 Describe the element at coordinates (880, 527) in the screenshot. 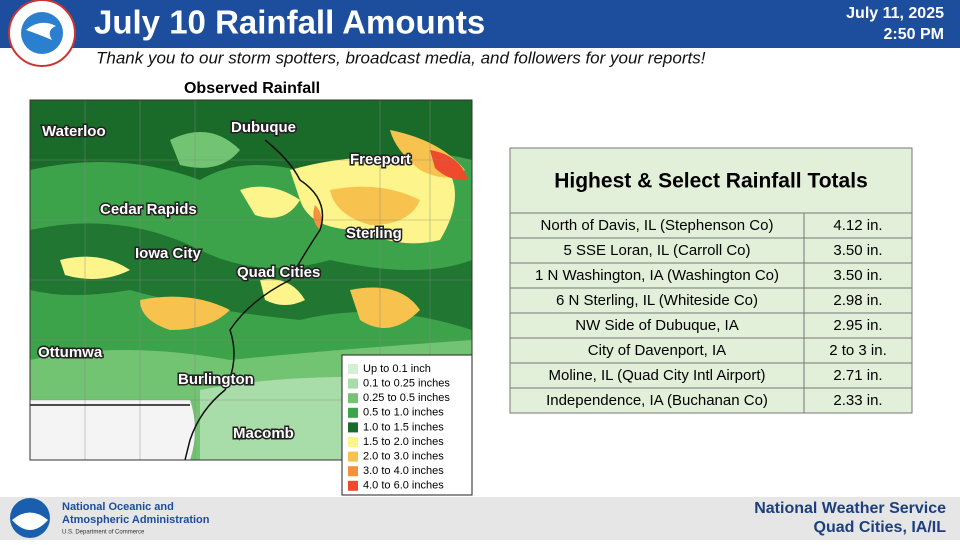

I see `office-location: Quad Cities, IA/IL` at that location.